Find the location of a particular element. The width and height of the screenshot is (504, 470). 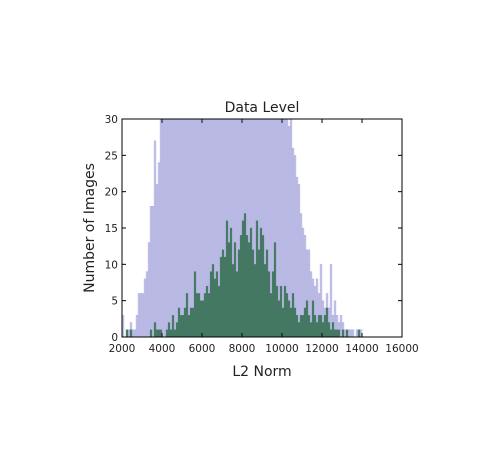

x-tick-label: 12000 is located at coordinates (321, 349).